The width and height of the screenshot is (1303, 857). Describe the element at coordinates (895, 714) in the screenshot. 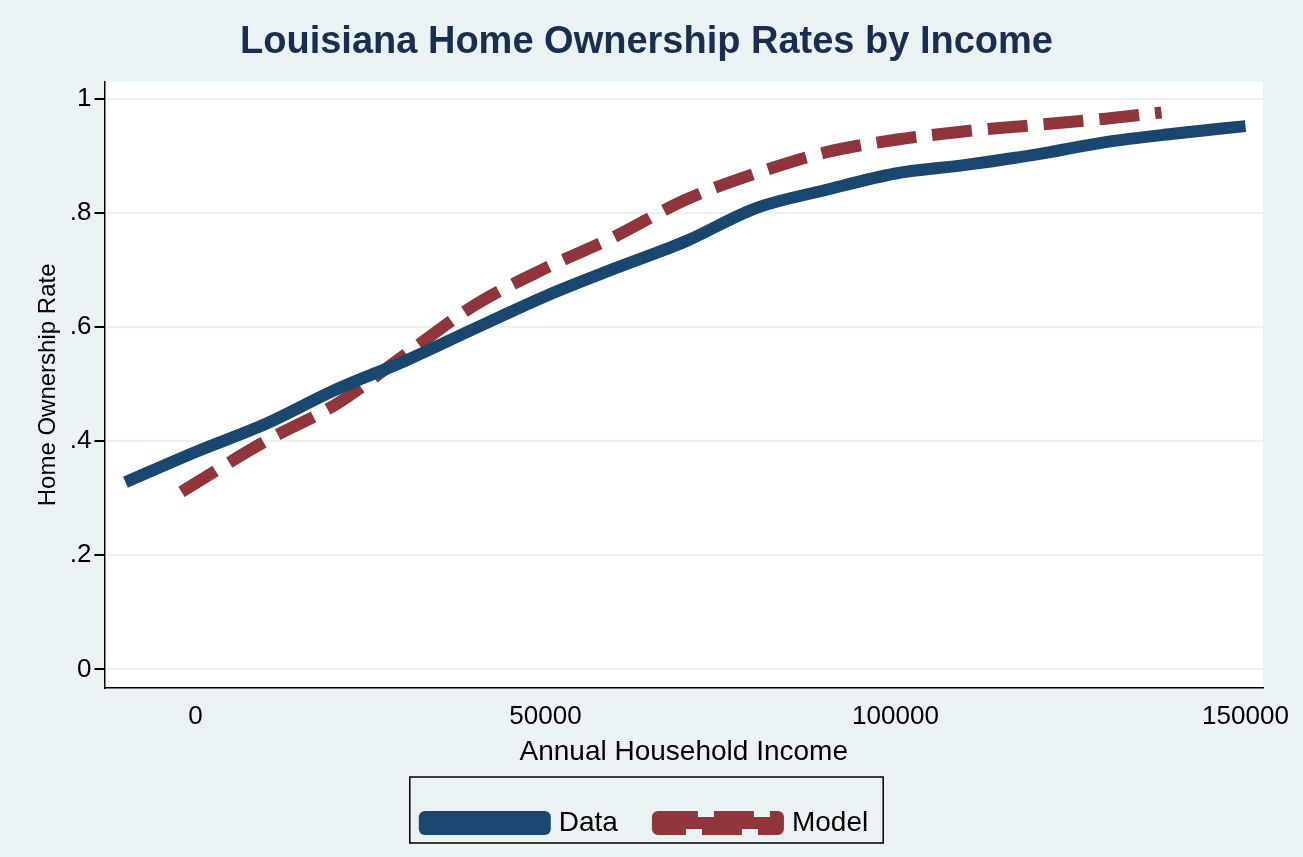

I see `x-tick-label: 100000` at that location.